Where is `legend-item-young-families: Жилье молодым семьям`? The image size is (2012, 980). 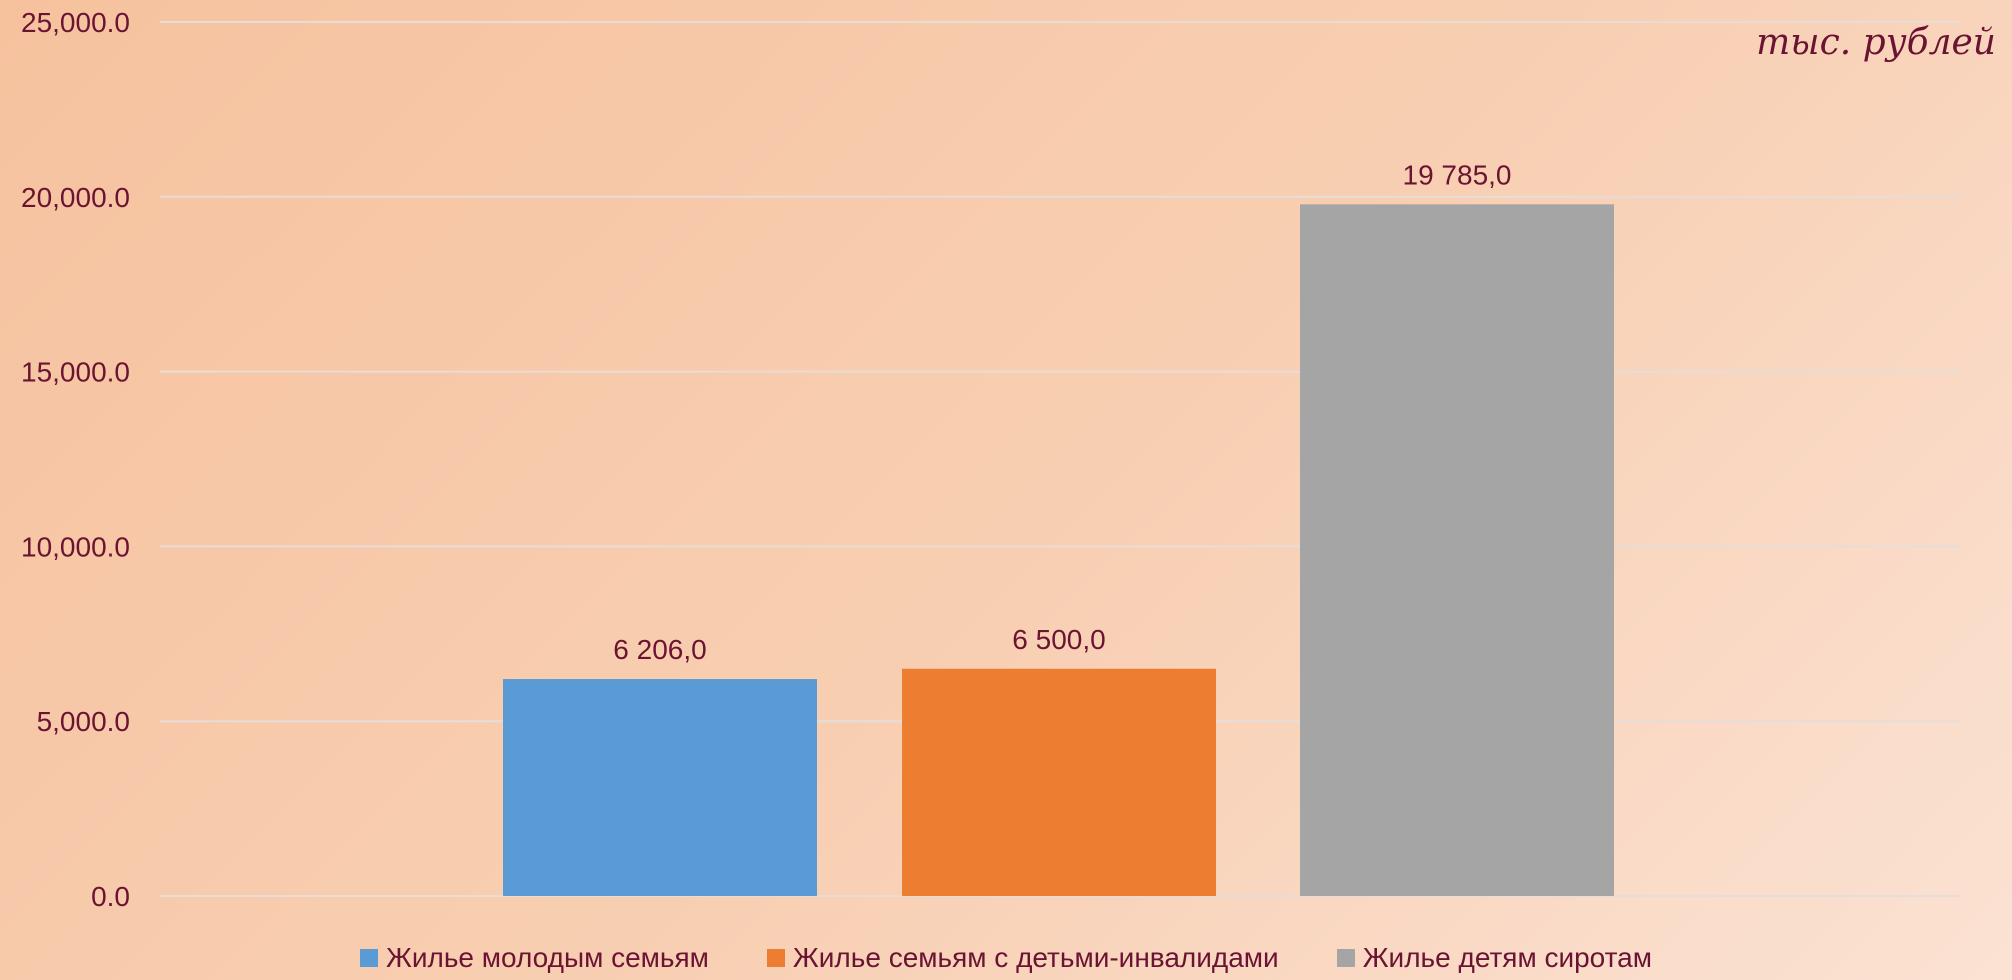
legend-item-young-families: Жилье молодым семьям is located at coordinates (534, 958).